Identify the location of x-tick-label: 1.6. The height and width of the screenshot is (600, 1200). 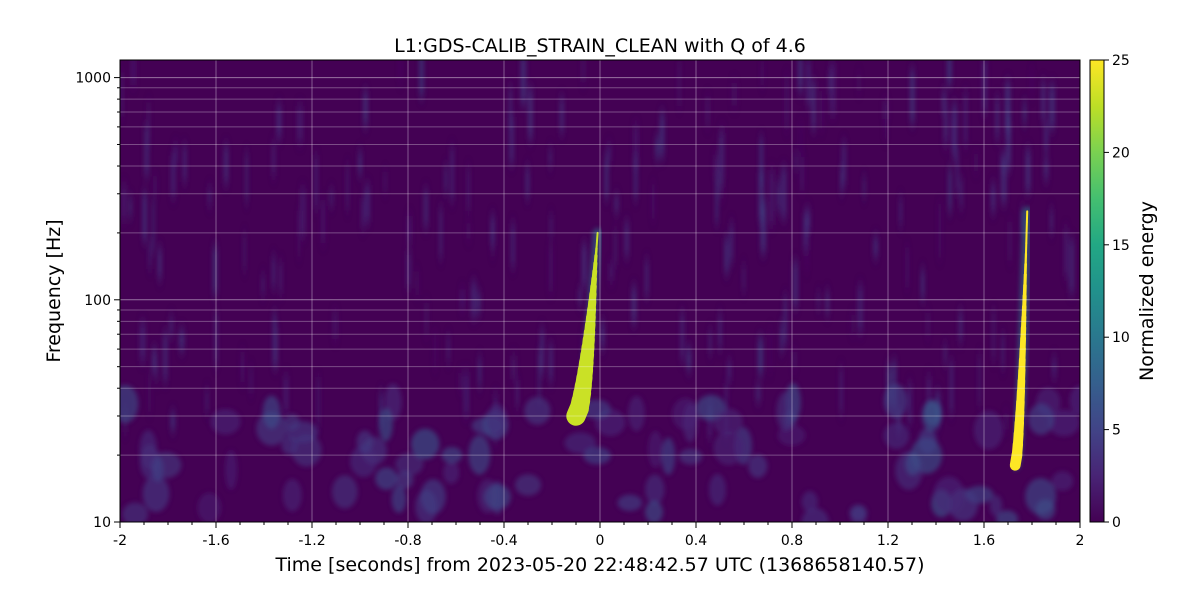
(984, 541).